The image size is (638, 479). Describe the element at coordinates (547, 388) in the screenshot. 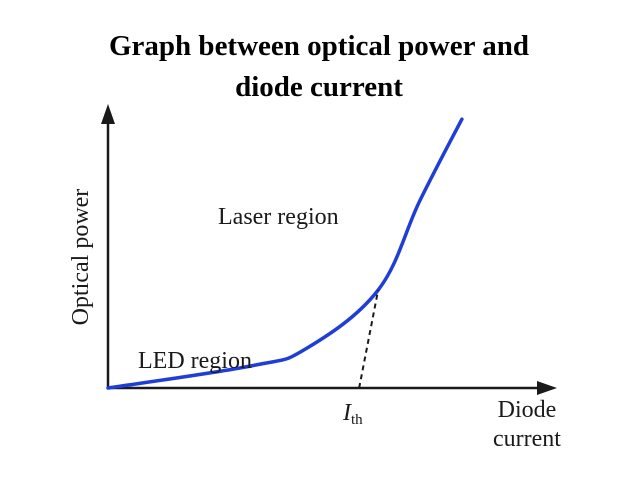

I see `x-axis-arrow` at that location.